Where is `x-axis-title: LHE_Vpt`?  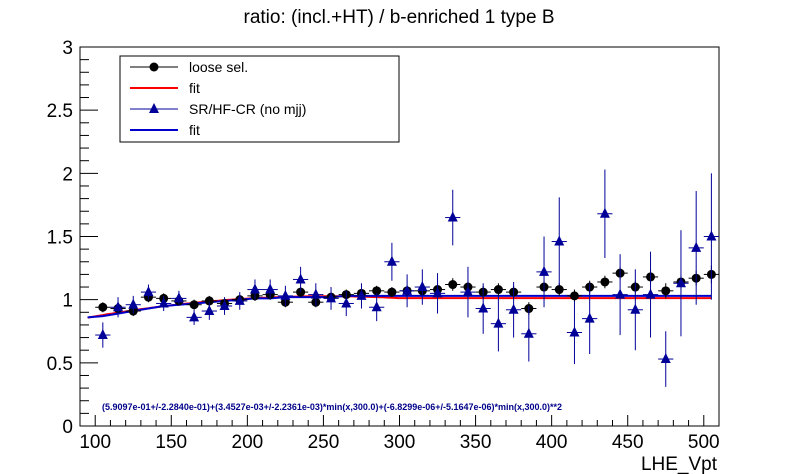
x-axis-title: LHE_Vpt is located at coordinates (679, 464).